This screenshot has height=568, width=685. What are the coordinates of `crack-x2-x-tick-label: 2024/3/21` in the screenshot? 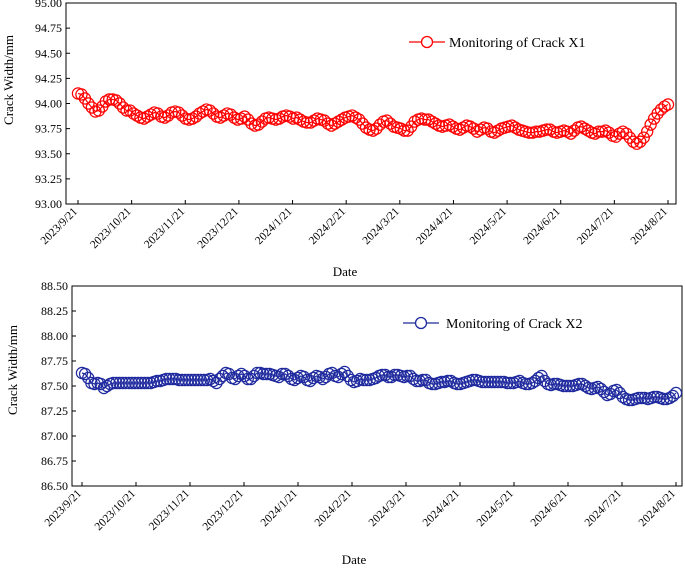 It's located at (388, 508).